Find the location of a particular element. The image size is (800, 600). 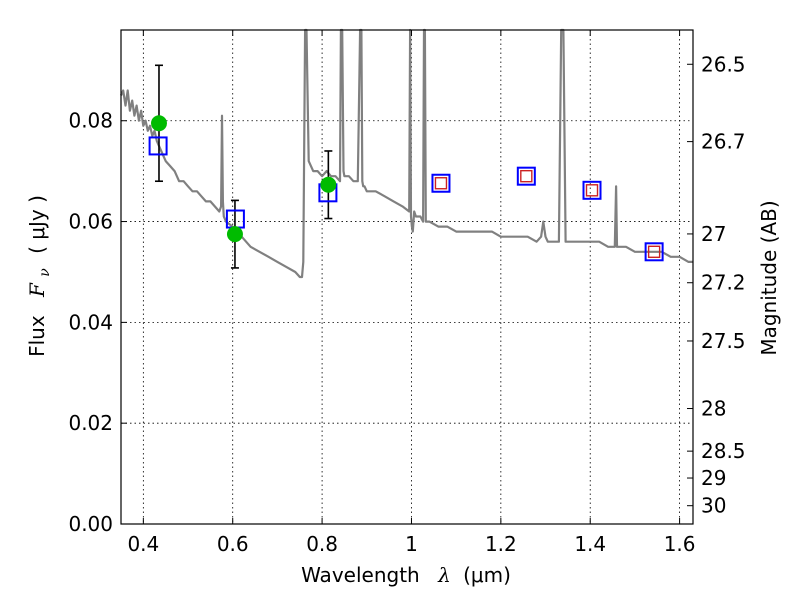

x-tick-label: 1.2 is located at coordinates (501, 544).